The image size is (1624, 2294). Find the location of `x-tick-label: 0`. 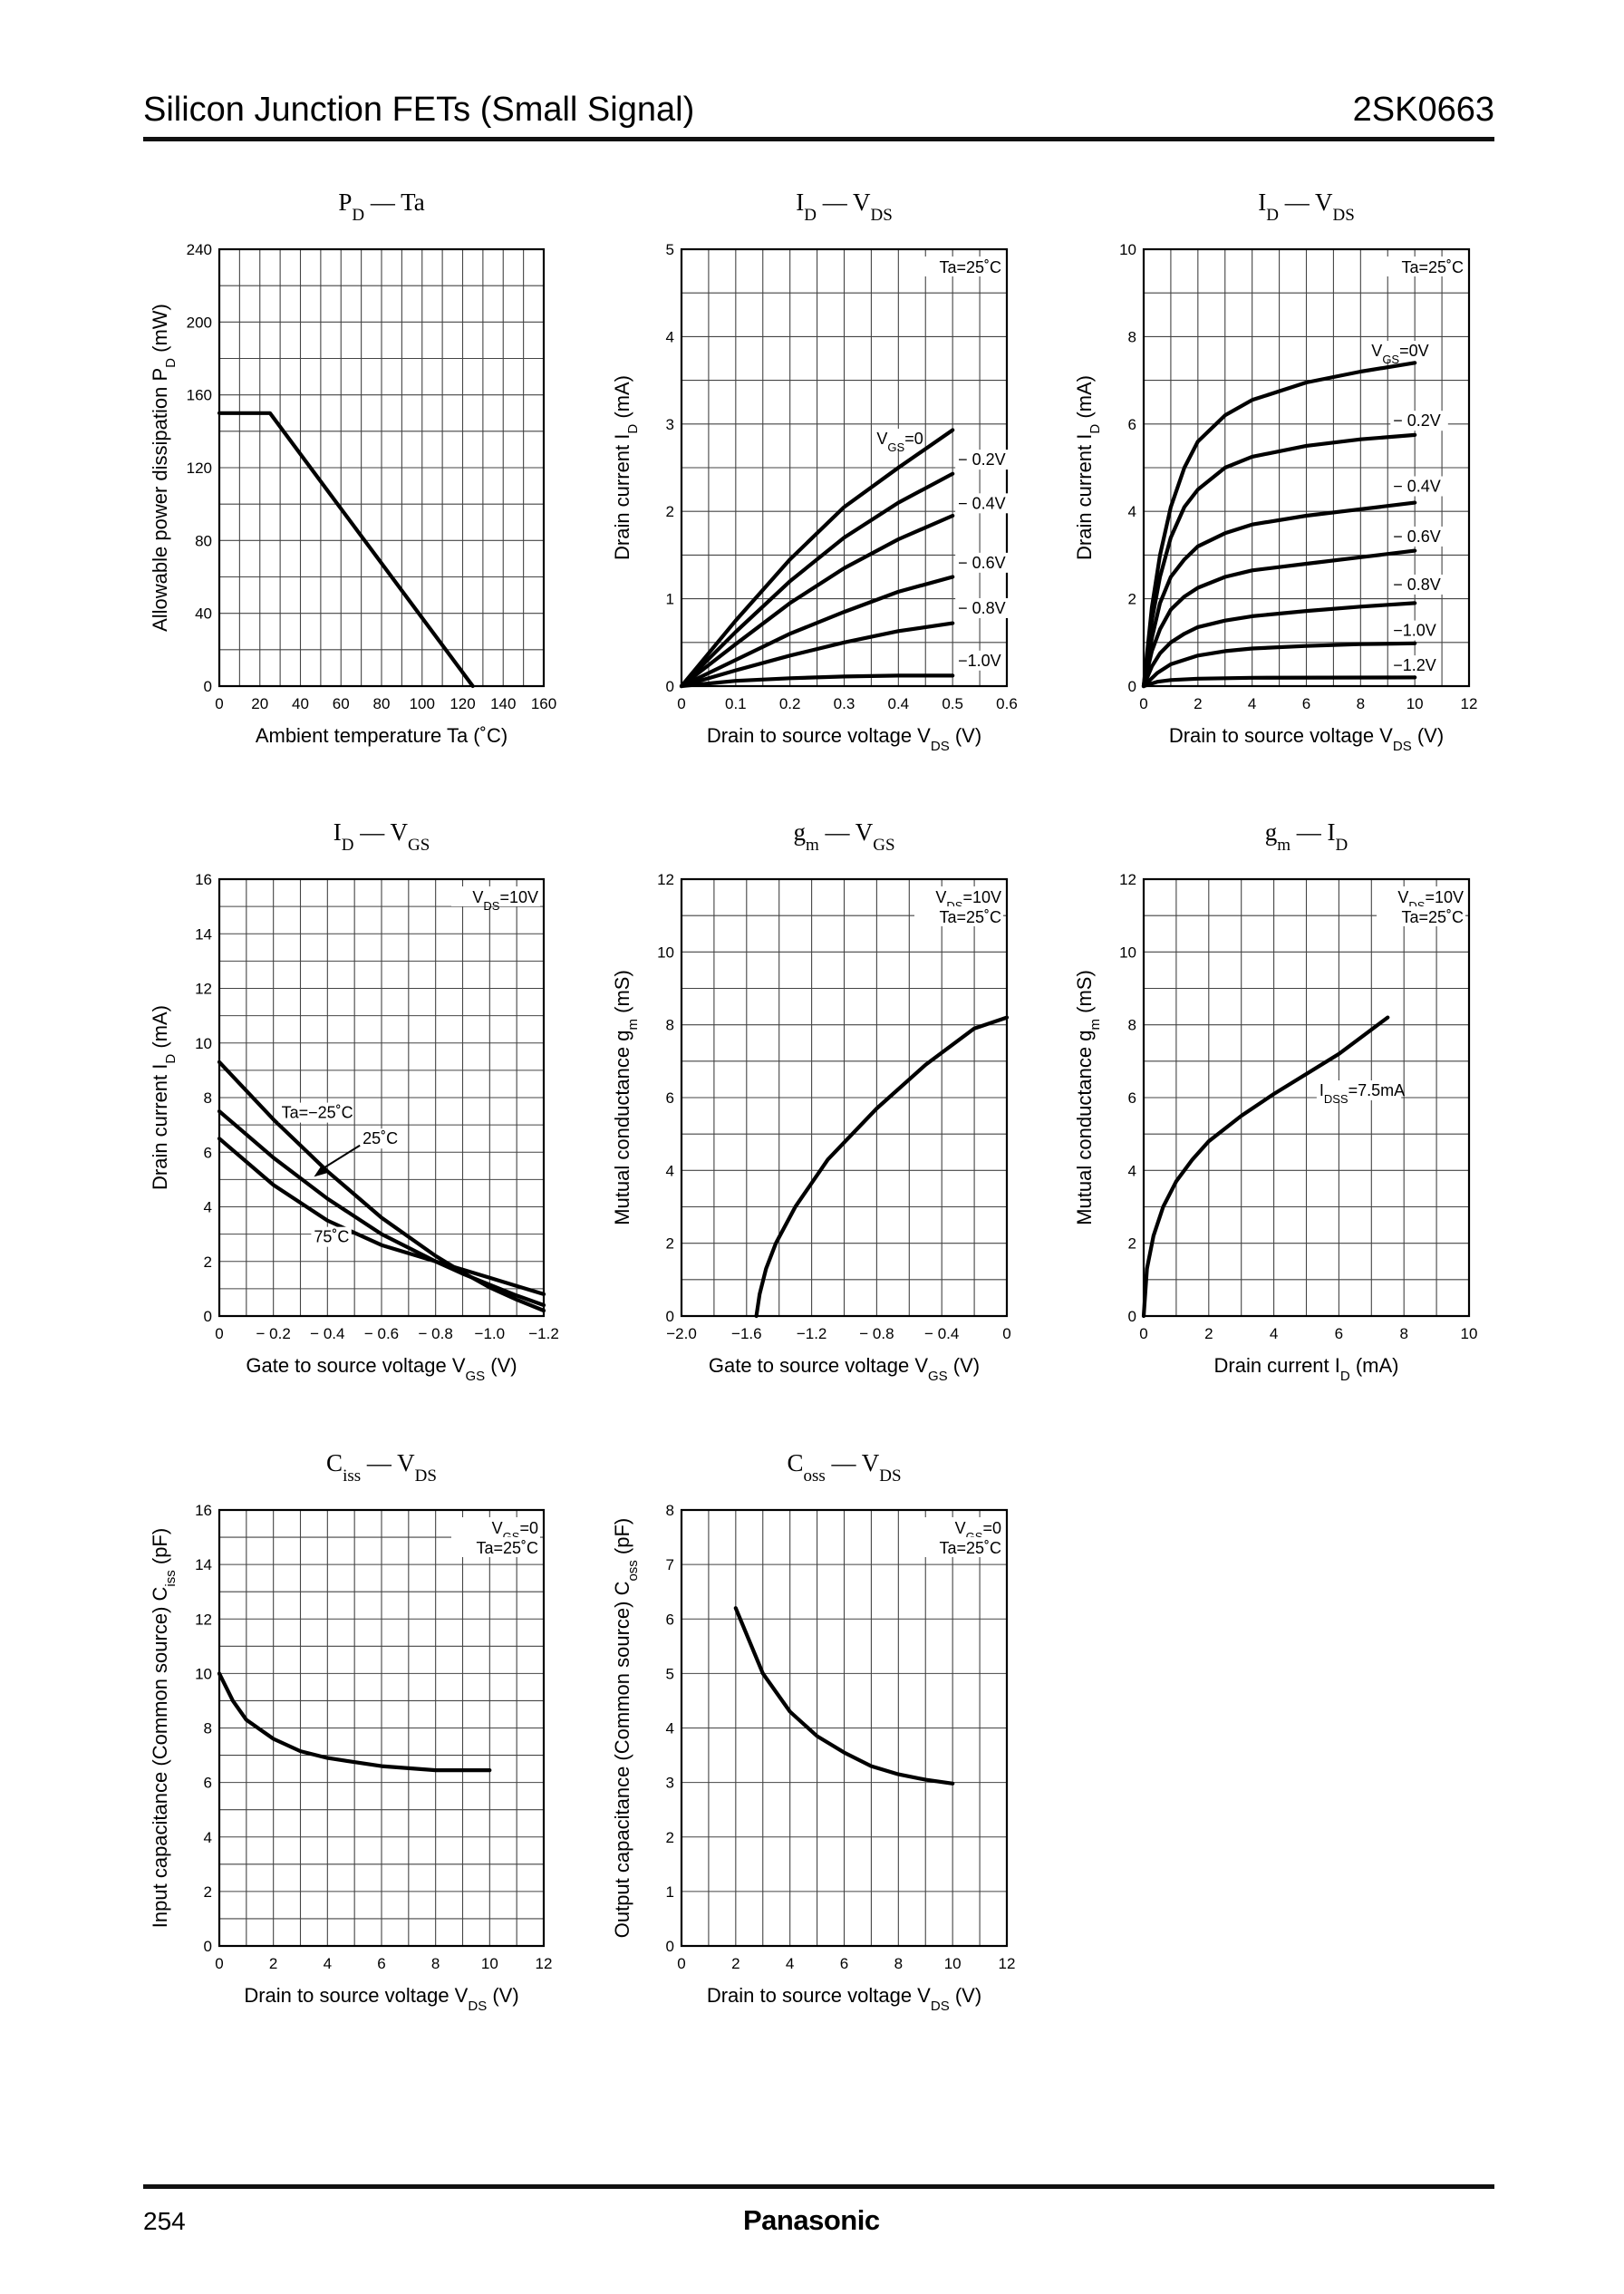

x-tick-label: 0 is located at coordinates (1006, 1333).